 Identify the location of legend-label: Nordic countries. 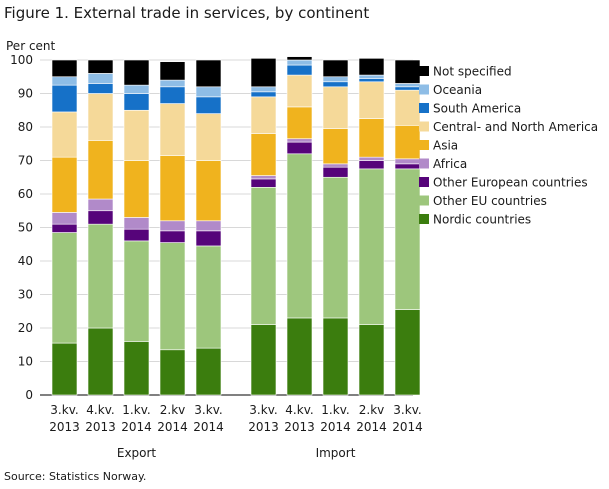
(482, 220).